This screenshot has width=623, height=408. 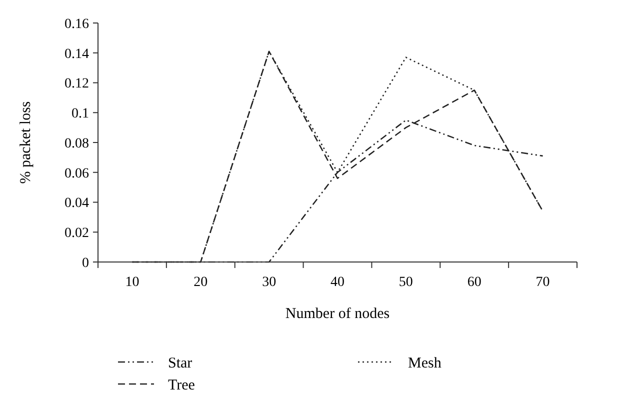 I want to click on x-tick-label: 50, so click(x=405, y=282).